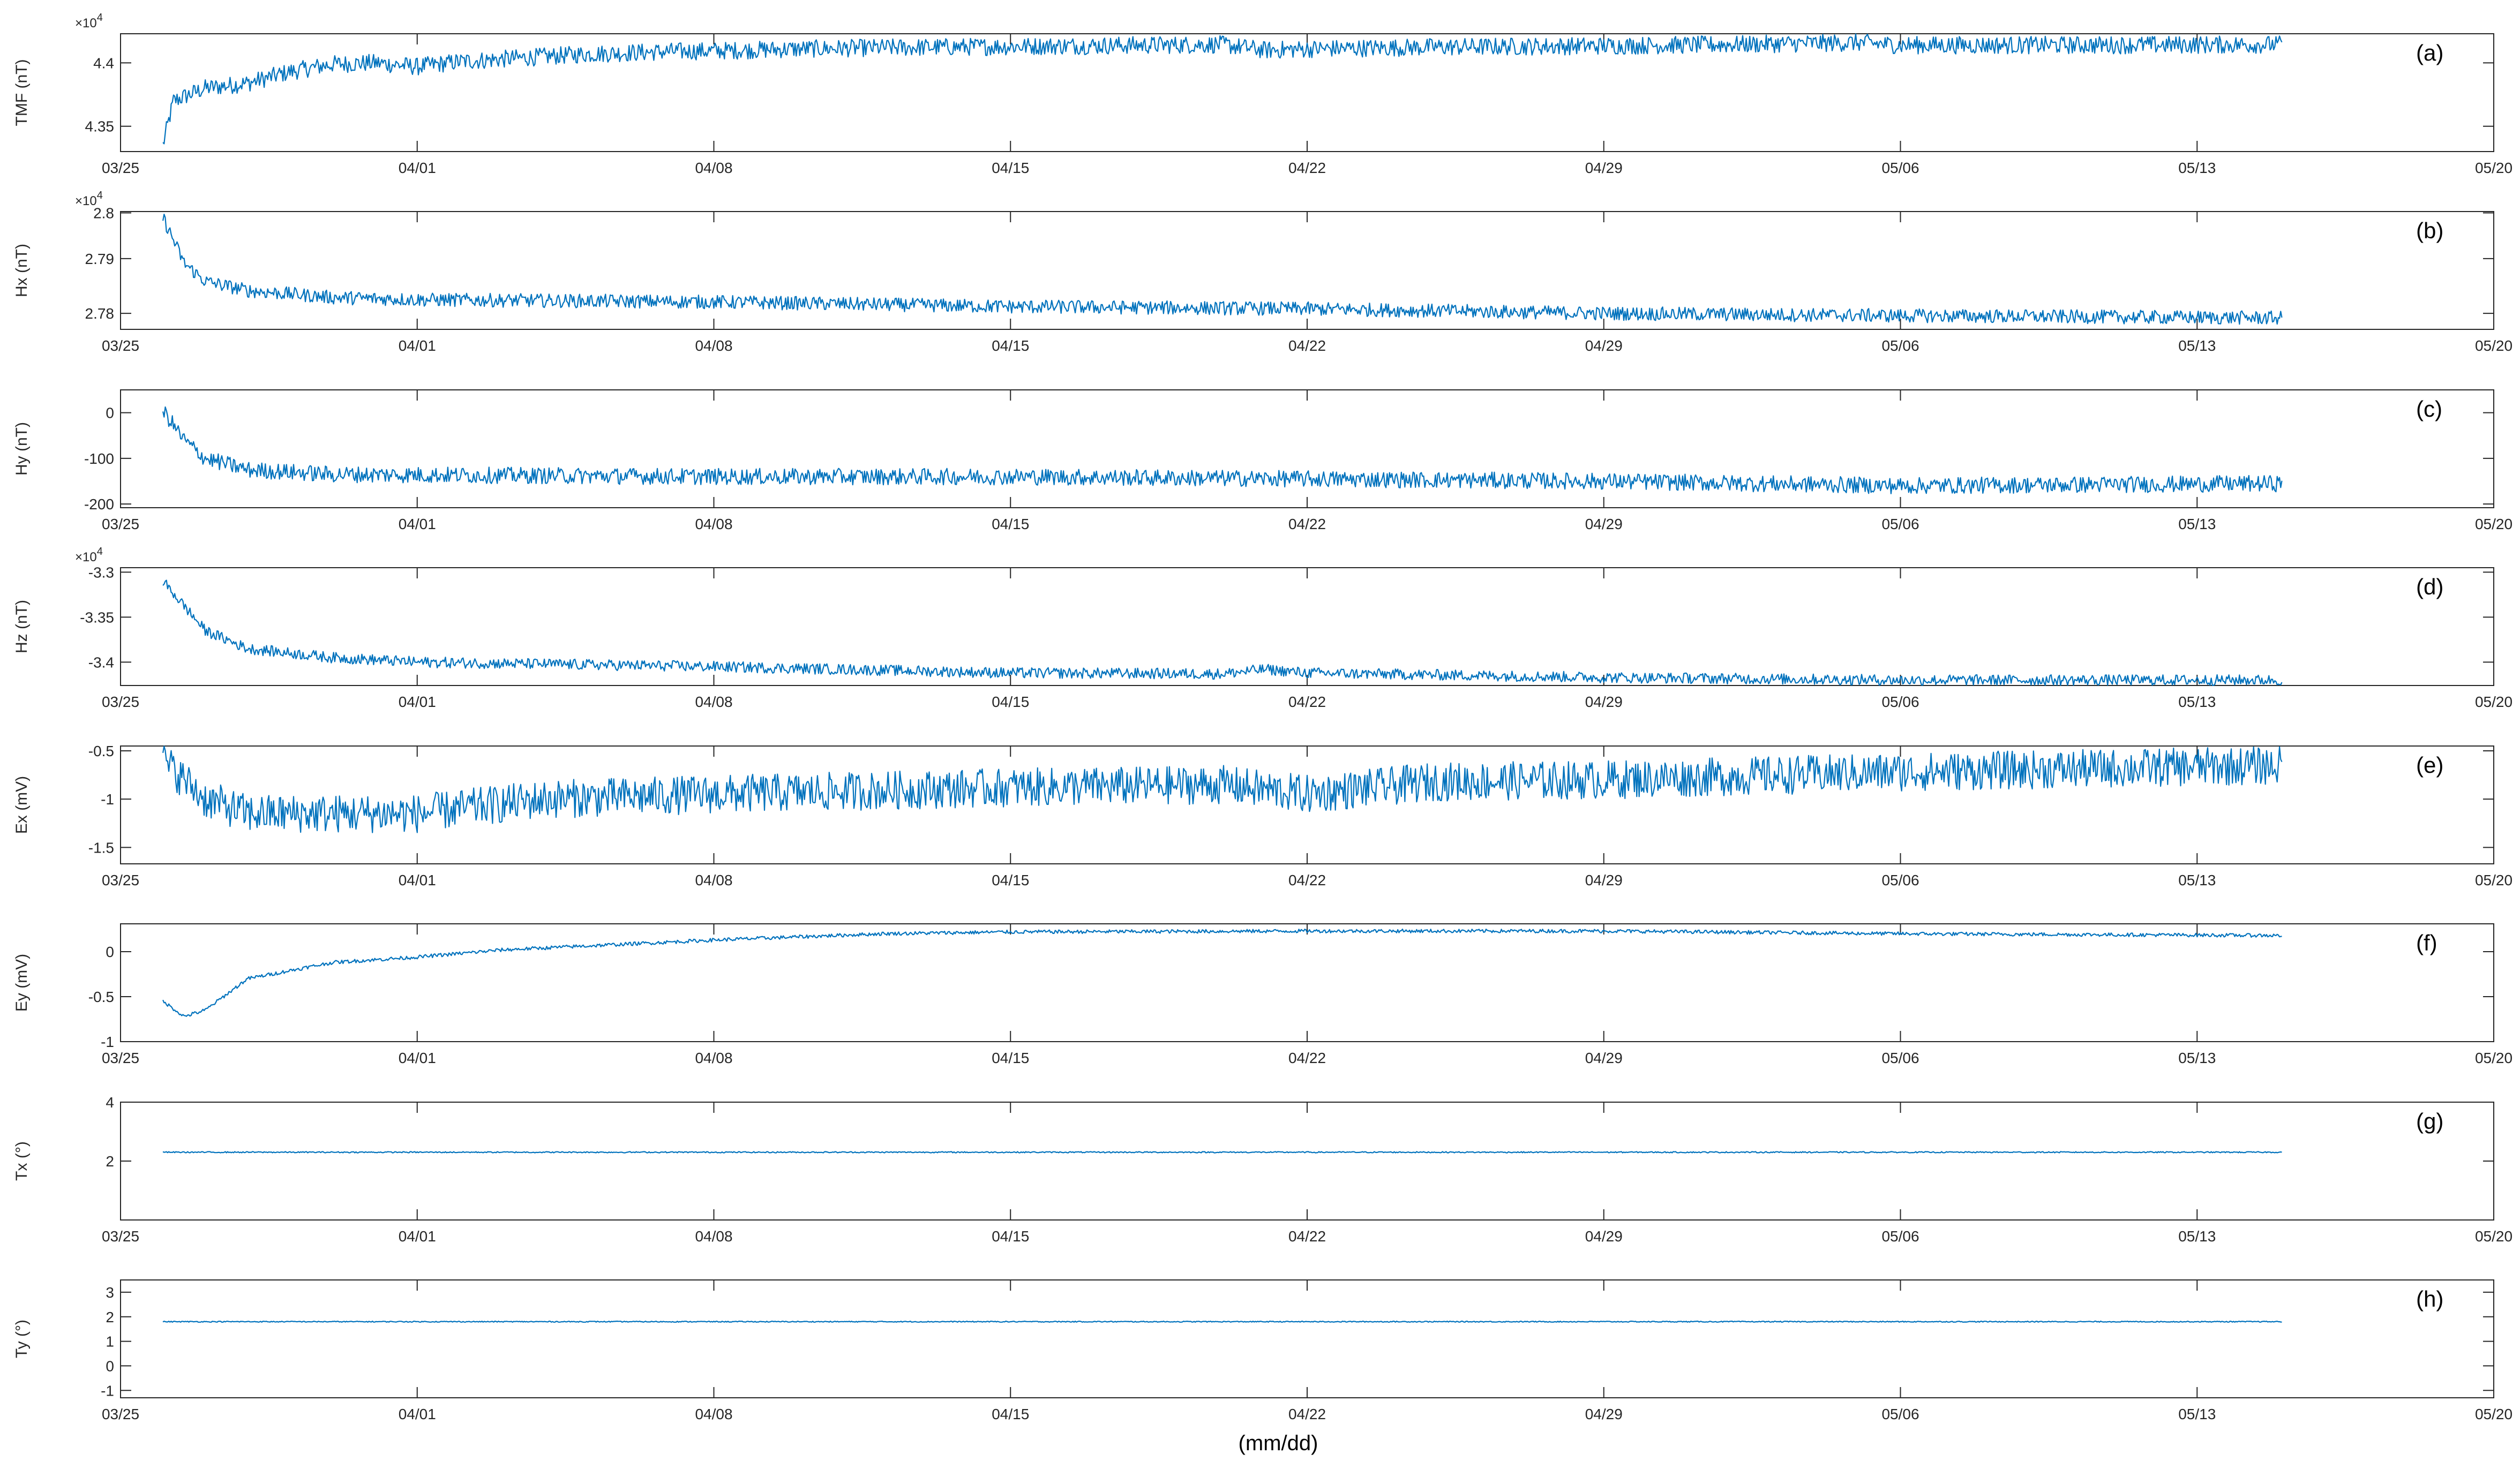 This screenshot has width=2520, height=1469. Describe the element at coordinates (99, 458) in the screenshot. I see `y-tick-label: -100` at that location.